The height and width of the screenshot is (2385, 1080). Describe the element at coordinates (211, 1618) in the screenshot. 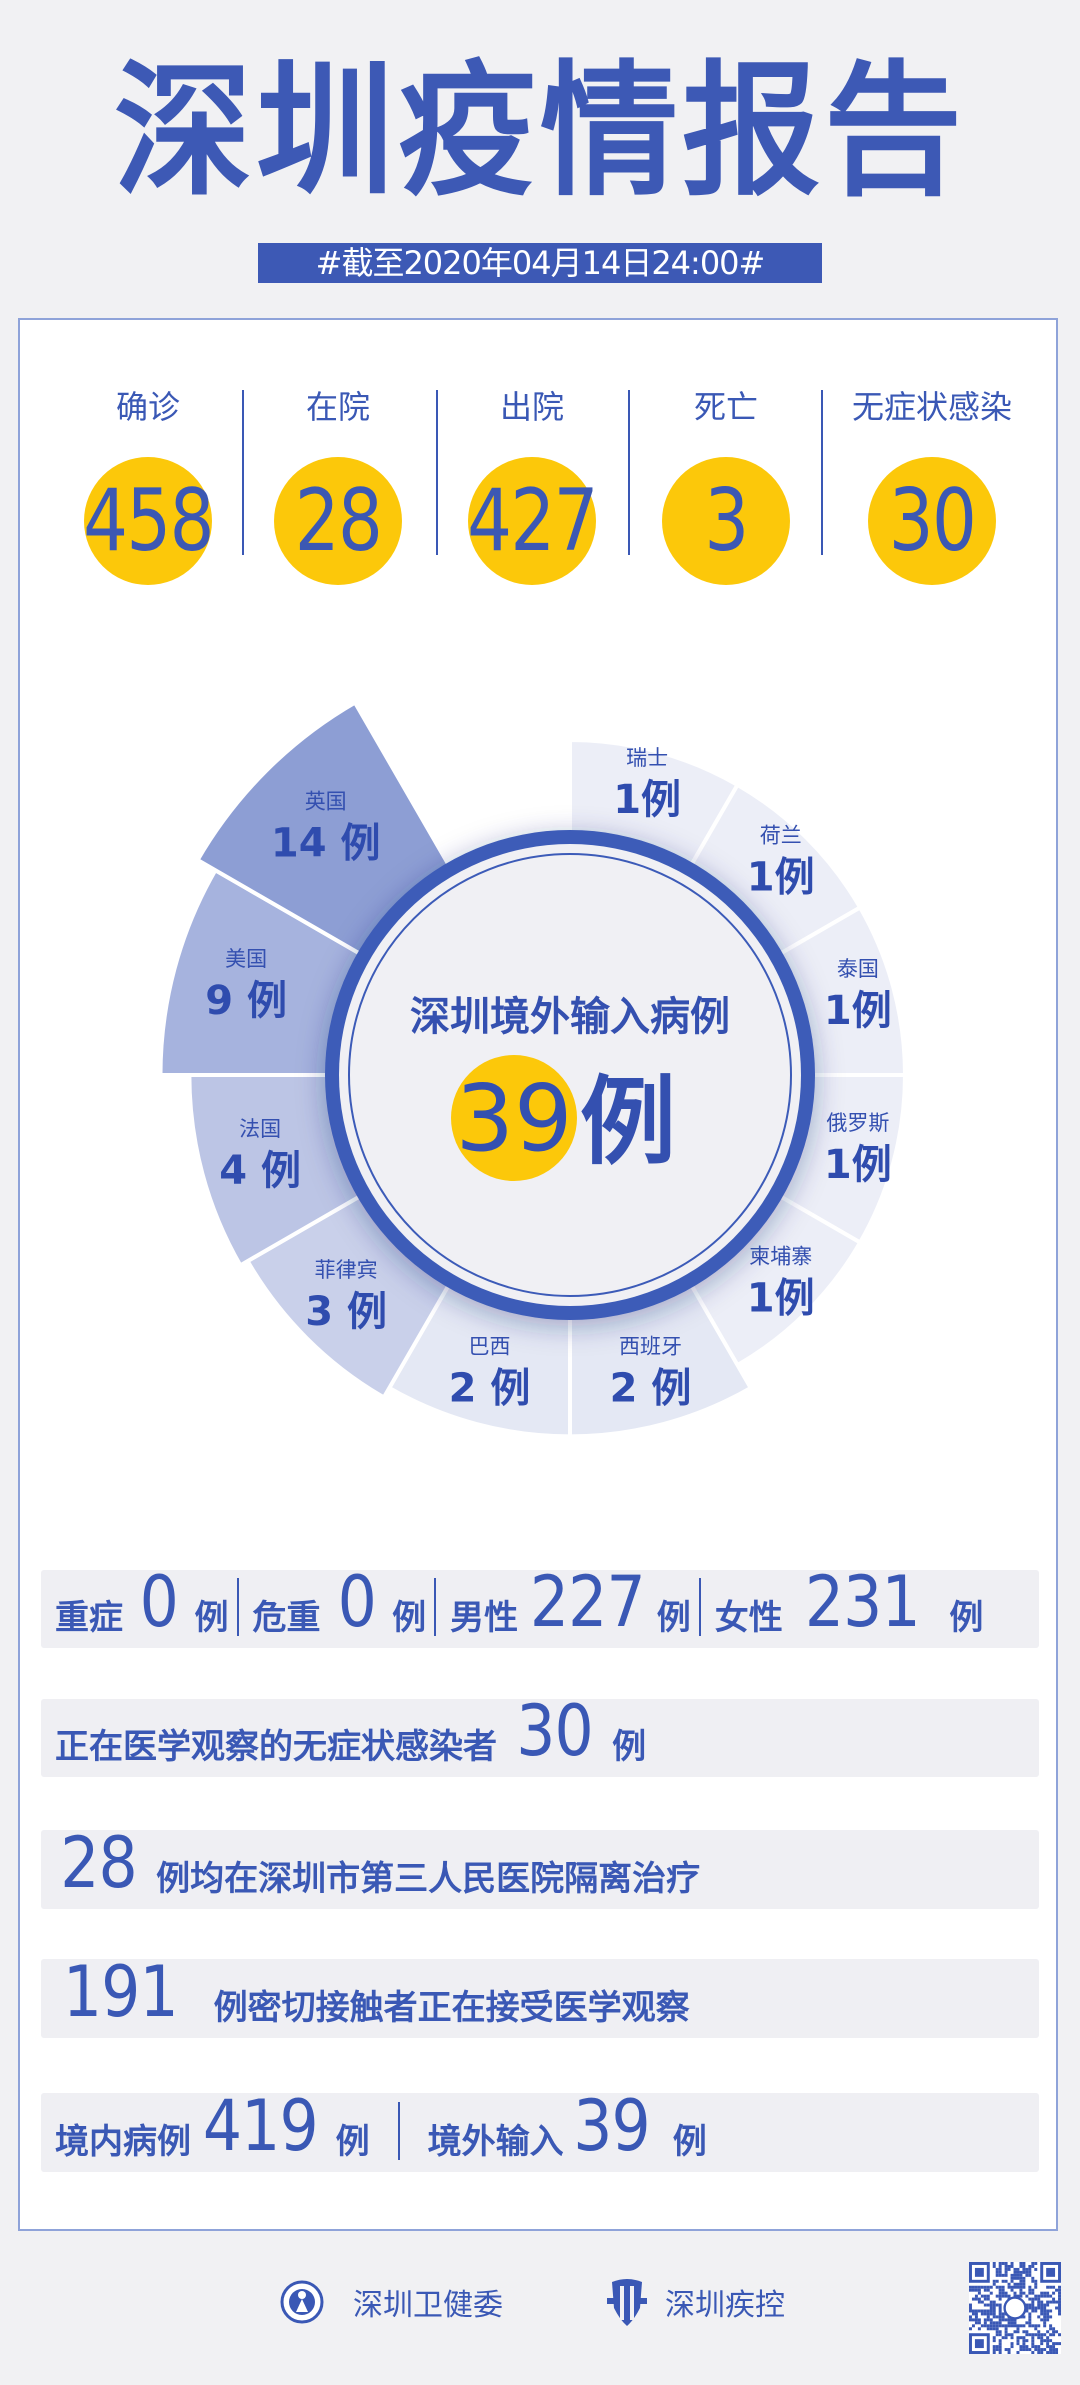

I see `severe-unit: 例` at that location.